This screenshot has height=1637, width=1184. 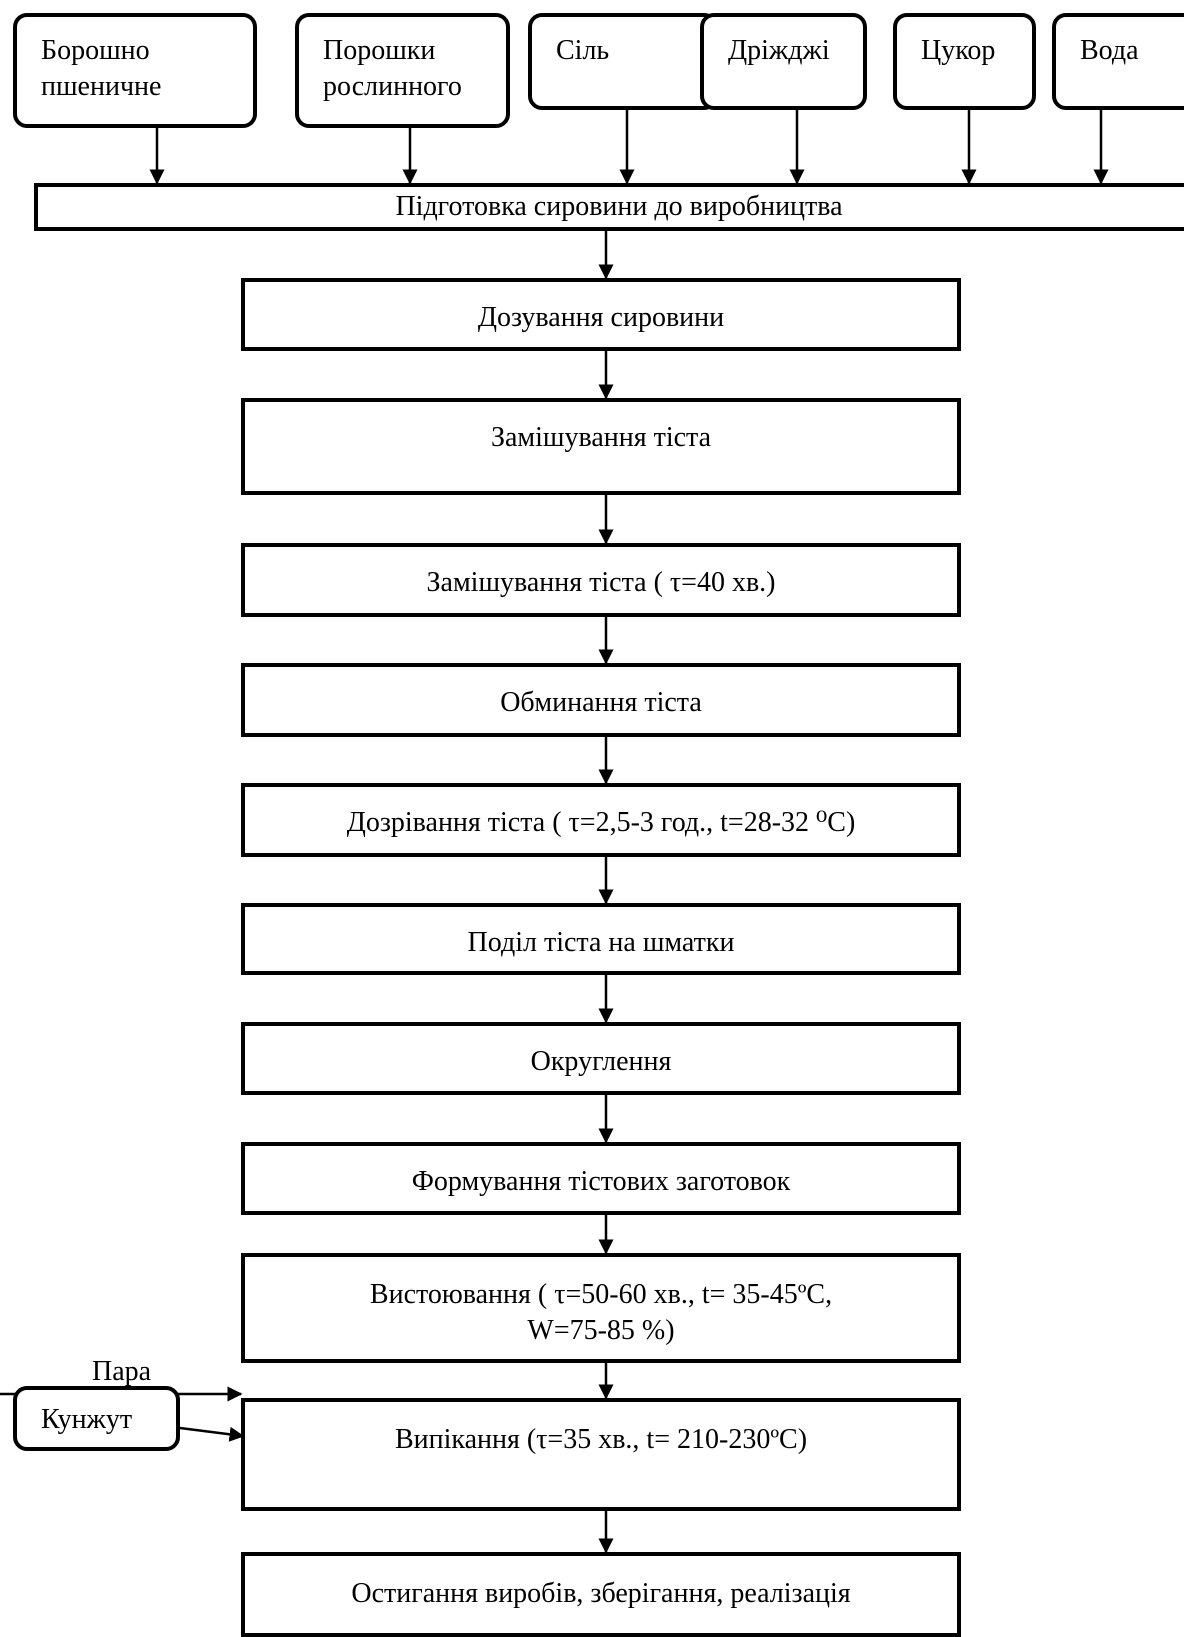 What do you see at coordinates (601, 1181) in the screenshot?
I see `step-shaping-label: Формування тістових заготовок` at bounding box center [601, 1181].